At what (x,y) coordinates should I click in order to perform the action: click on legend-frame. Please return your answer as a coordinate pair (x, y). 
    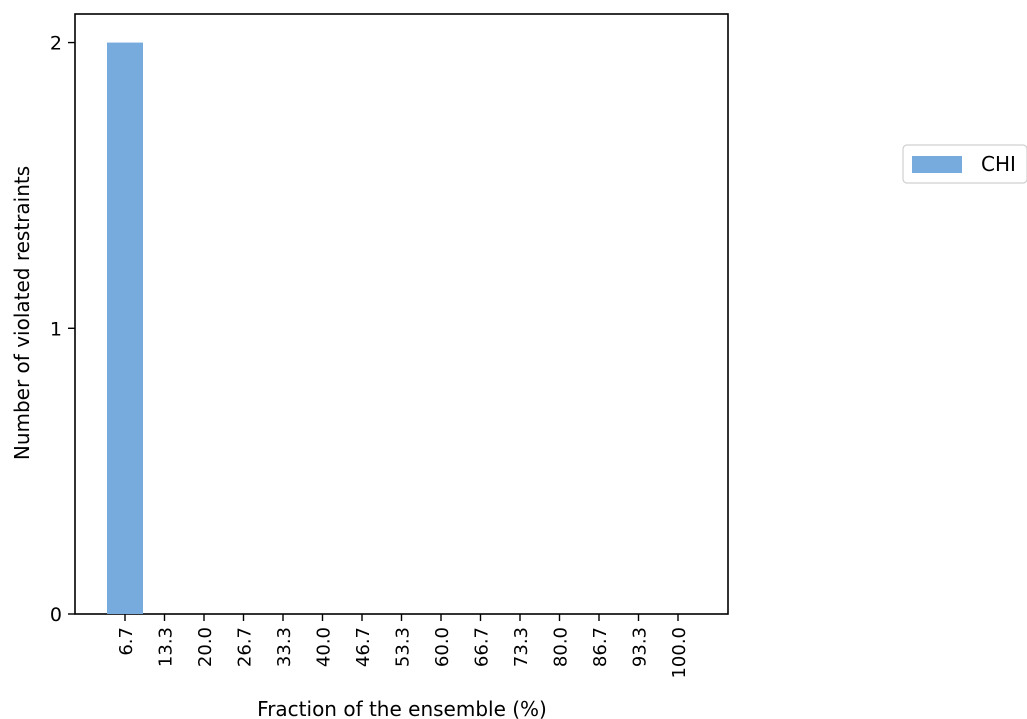
    Looking at the image, I should click on (964, 164).